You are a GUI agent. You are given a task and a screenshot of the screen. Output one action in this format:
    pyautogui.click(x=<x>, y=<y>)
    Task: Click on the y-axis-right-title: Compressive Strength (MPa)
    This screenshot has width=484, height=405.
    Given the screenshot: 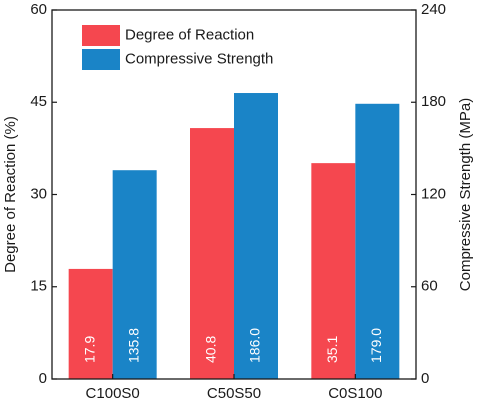 What is the action you would take?
    pyautogui.click(x=465, y=194)
    